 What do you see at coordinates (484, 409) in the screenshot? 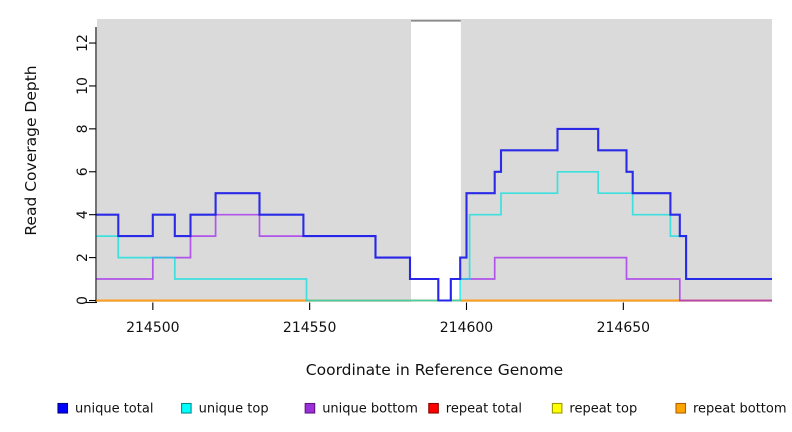
I see `legend-label: repeat total` at bounding box center [484, 409].